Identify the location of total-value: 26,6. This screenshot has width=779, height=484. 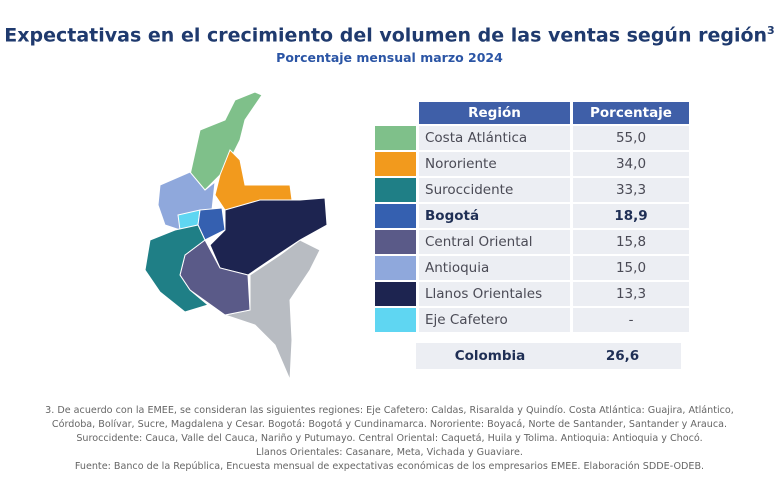
(622, 356).